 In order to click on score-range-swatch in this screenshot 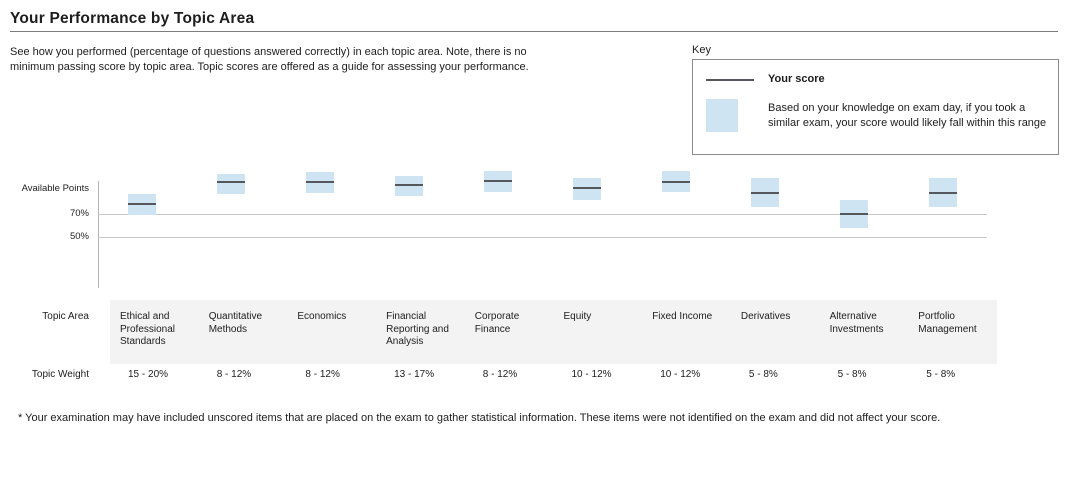, I will do `click(722, 115)`.